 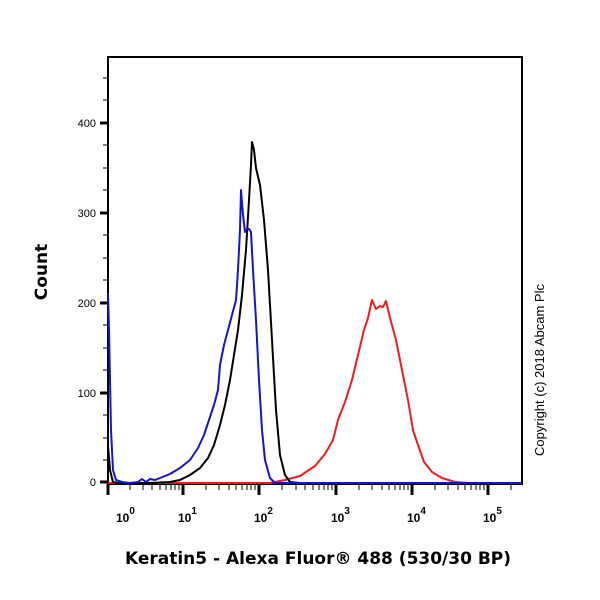 I want to click on y-tick-labels: 0 100 200 300 400, so click(x=87, y=303).